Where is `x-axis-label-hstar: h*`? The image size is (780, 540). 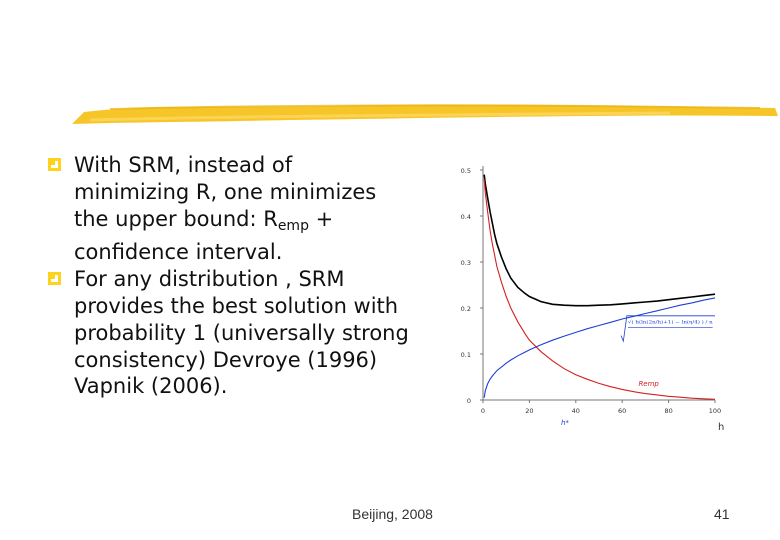 x-axis-label-hstar: h* is located at coordinates (565, 423).